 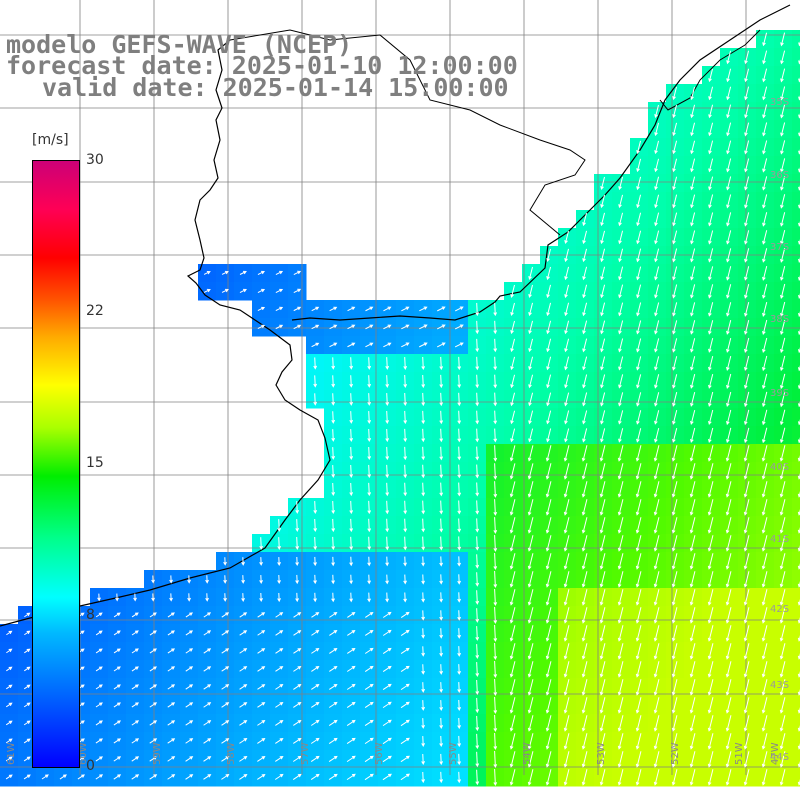 What do you see at coordinates (710, 70) in the screenshot?
I see `coastline-north` at bounding box center [710, 70].